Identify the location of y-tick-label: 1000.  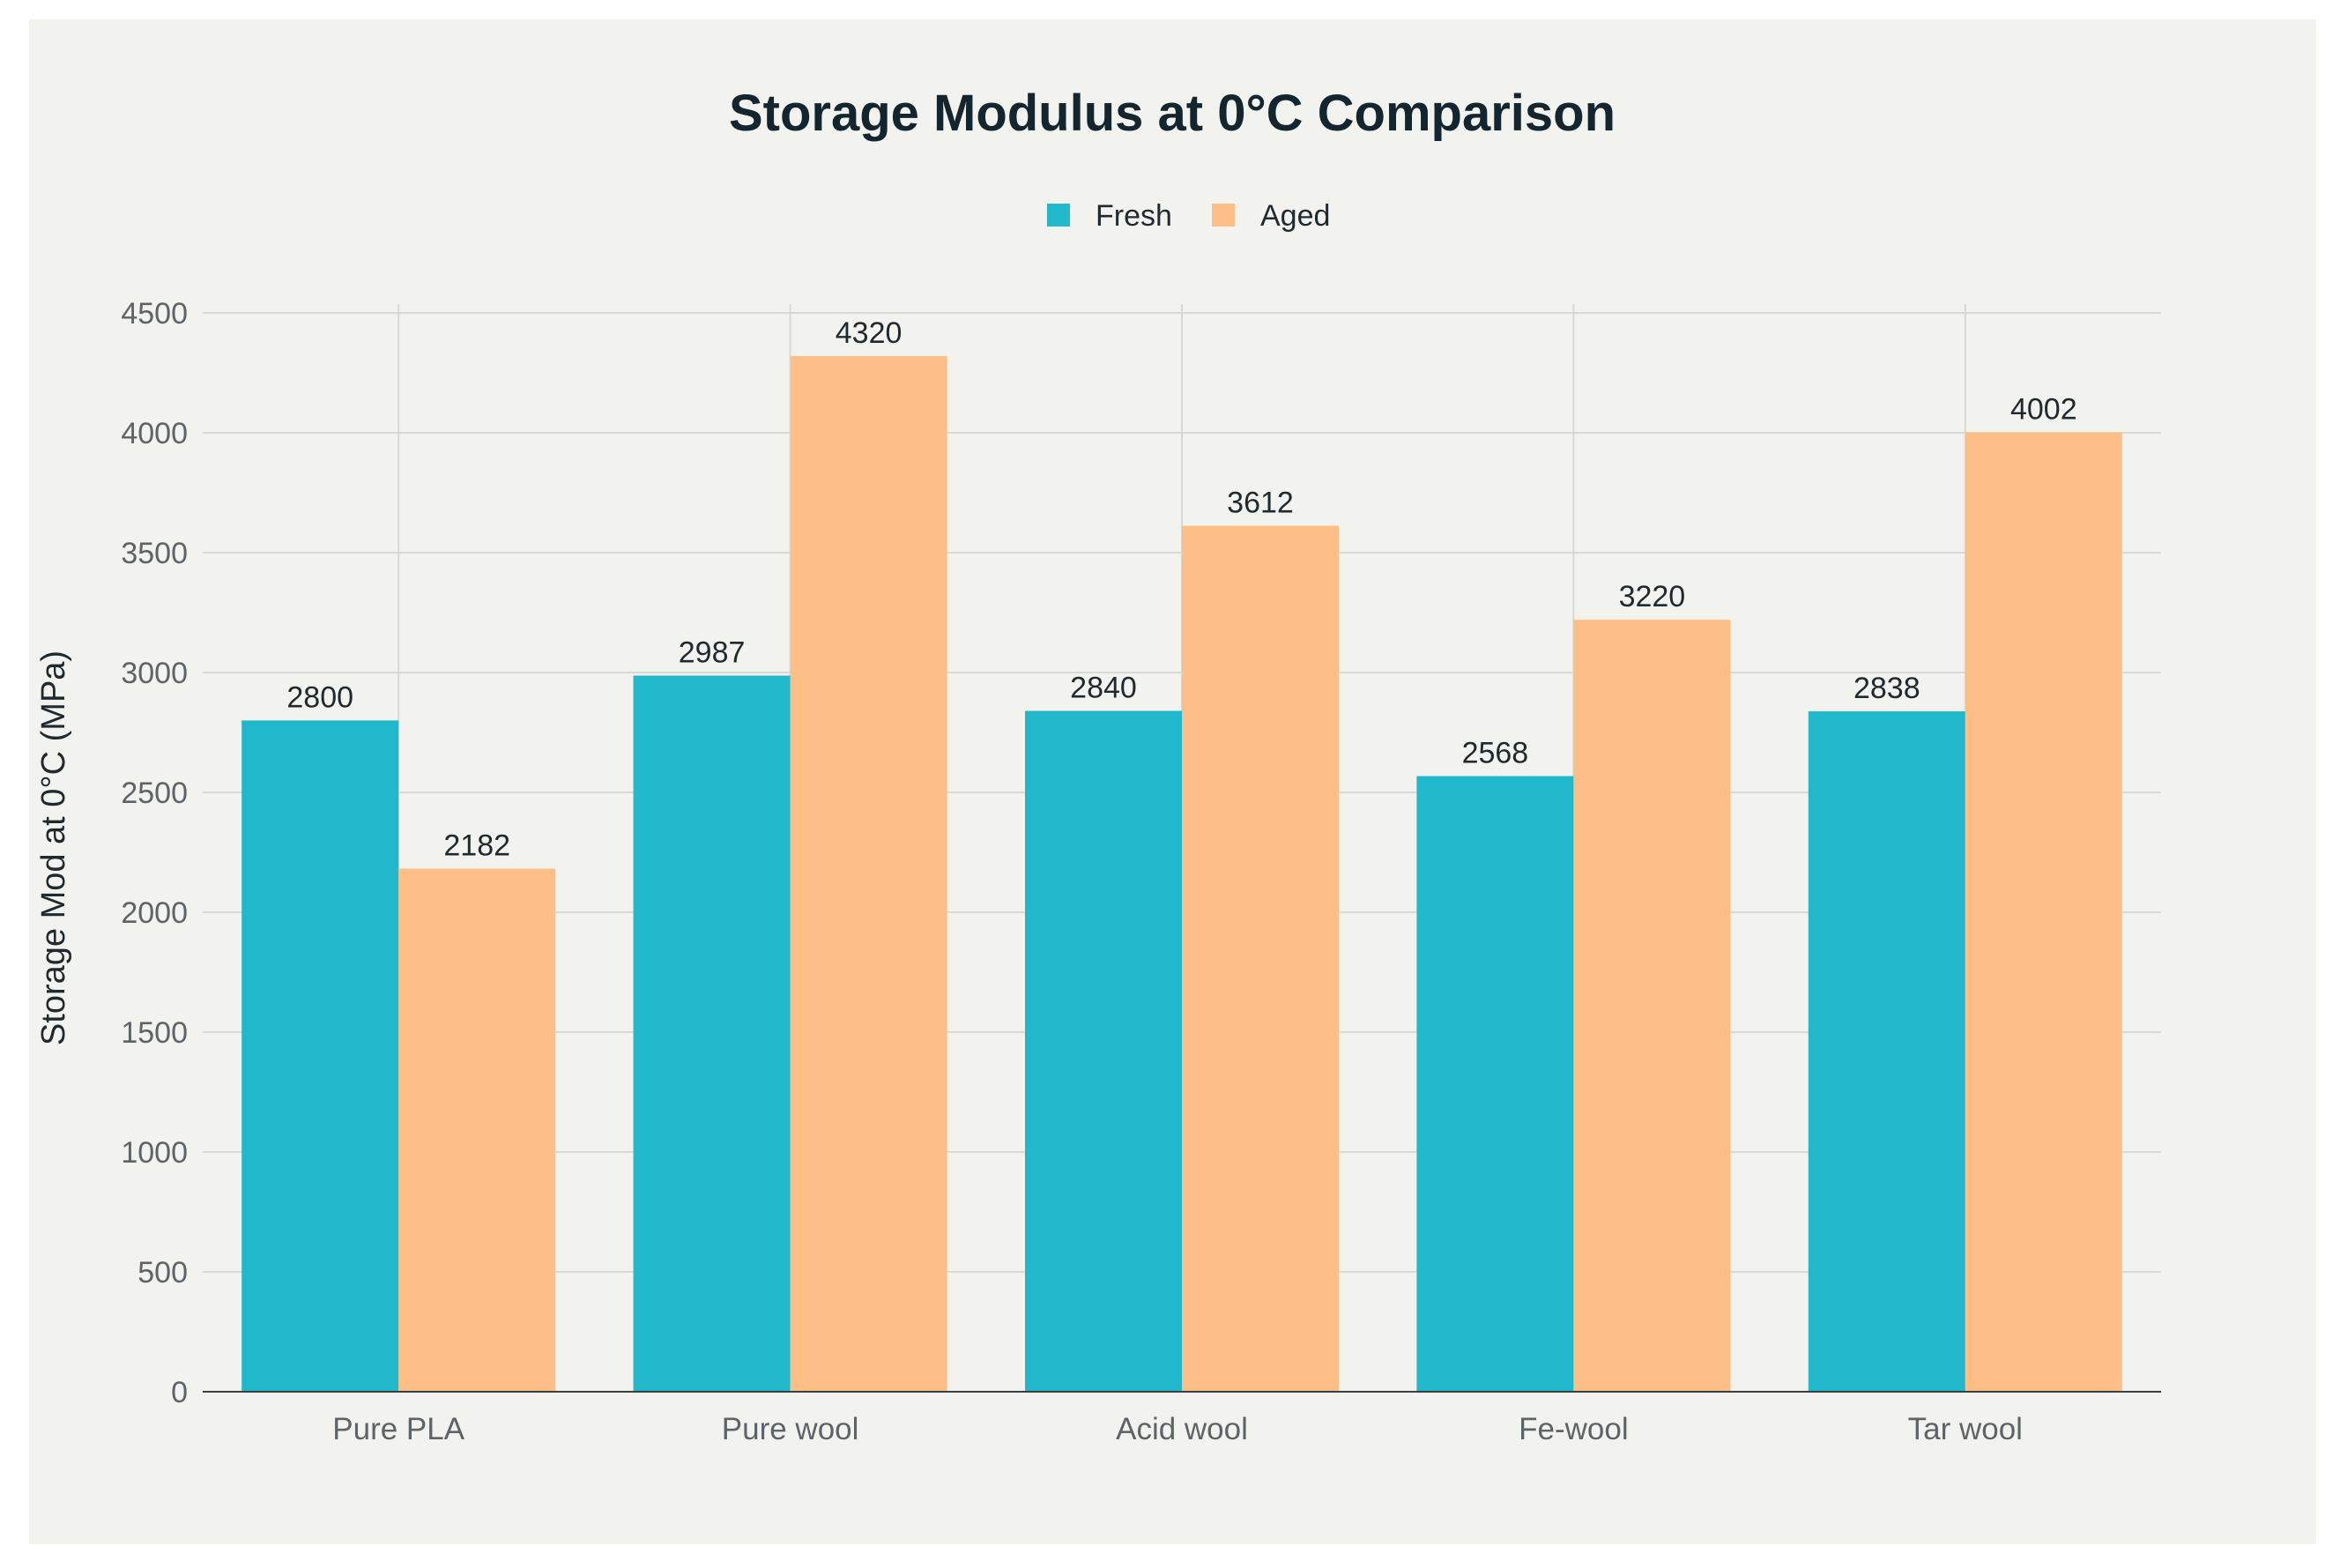
(154, 1153).